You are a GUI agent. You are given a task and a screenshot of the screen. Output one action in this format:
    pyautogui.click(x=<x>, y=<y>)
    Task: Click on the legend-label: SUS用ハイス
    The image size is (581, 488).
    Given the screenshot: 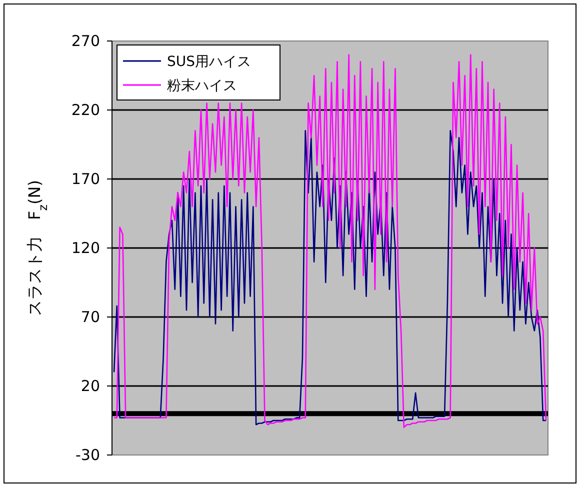 What is the action you would take?
    pyautogui.click(x=209, y=62)
    